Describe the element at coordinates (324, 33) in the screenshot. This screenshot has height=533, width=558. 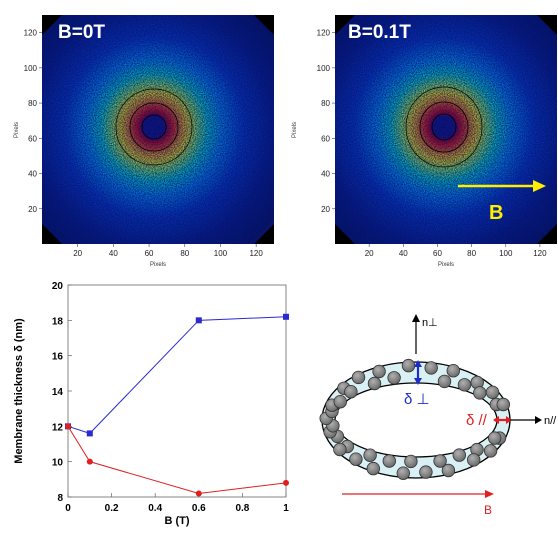
I see `right-map-ytick-label: 120` at that location.